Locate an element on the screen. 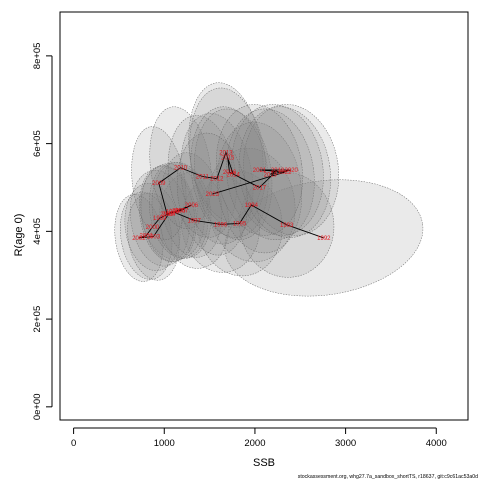 The image size is (480, 480). year-label-2022: 2022 is located at coordinates (285, 173).